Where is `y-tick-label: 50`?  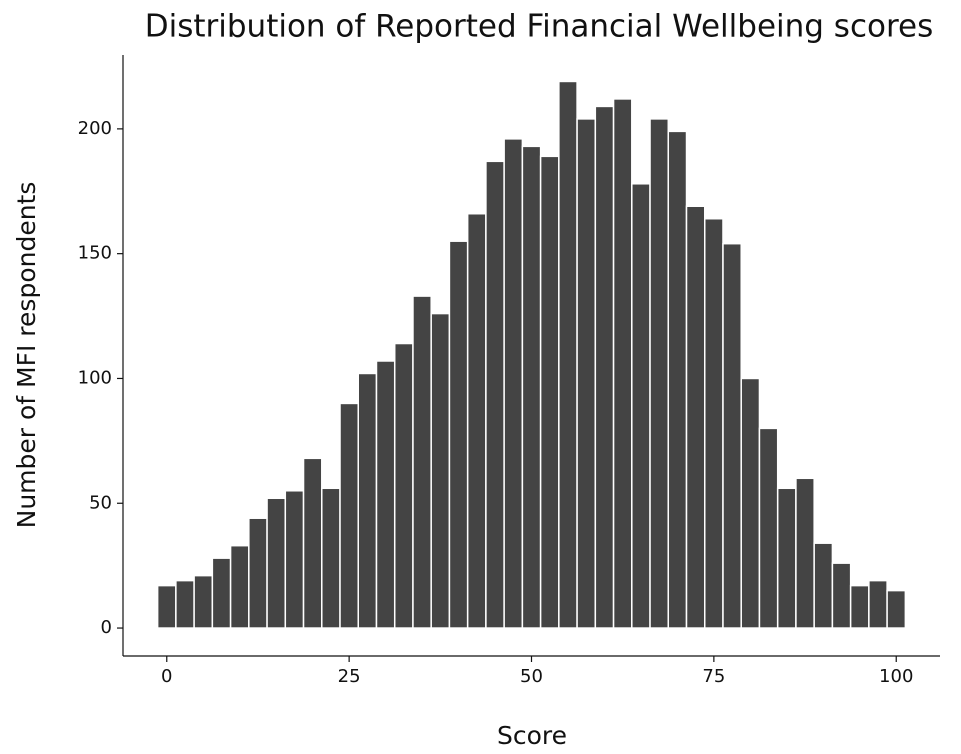
y-tick-label: 50 is located at coordinates (100, 502).